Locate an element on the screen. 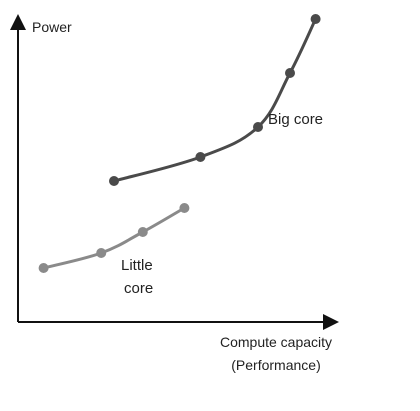  x-axis-label-line-1: Compute capacity is located at coordinates (276, 342).